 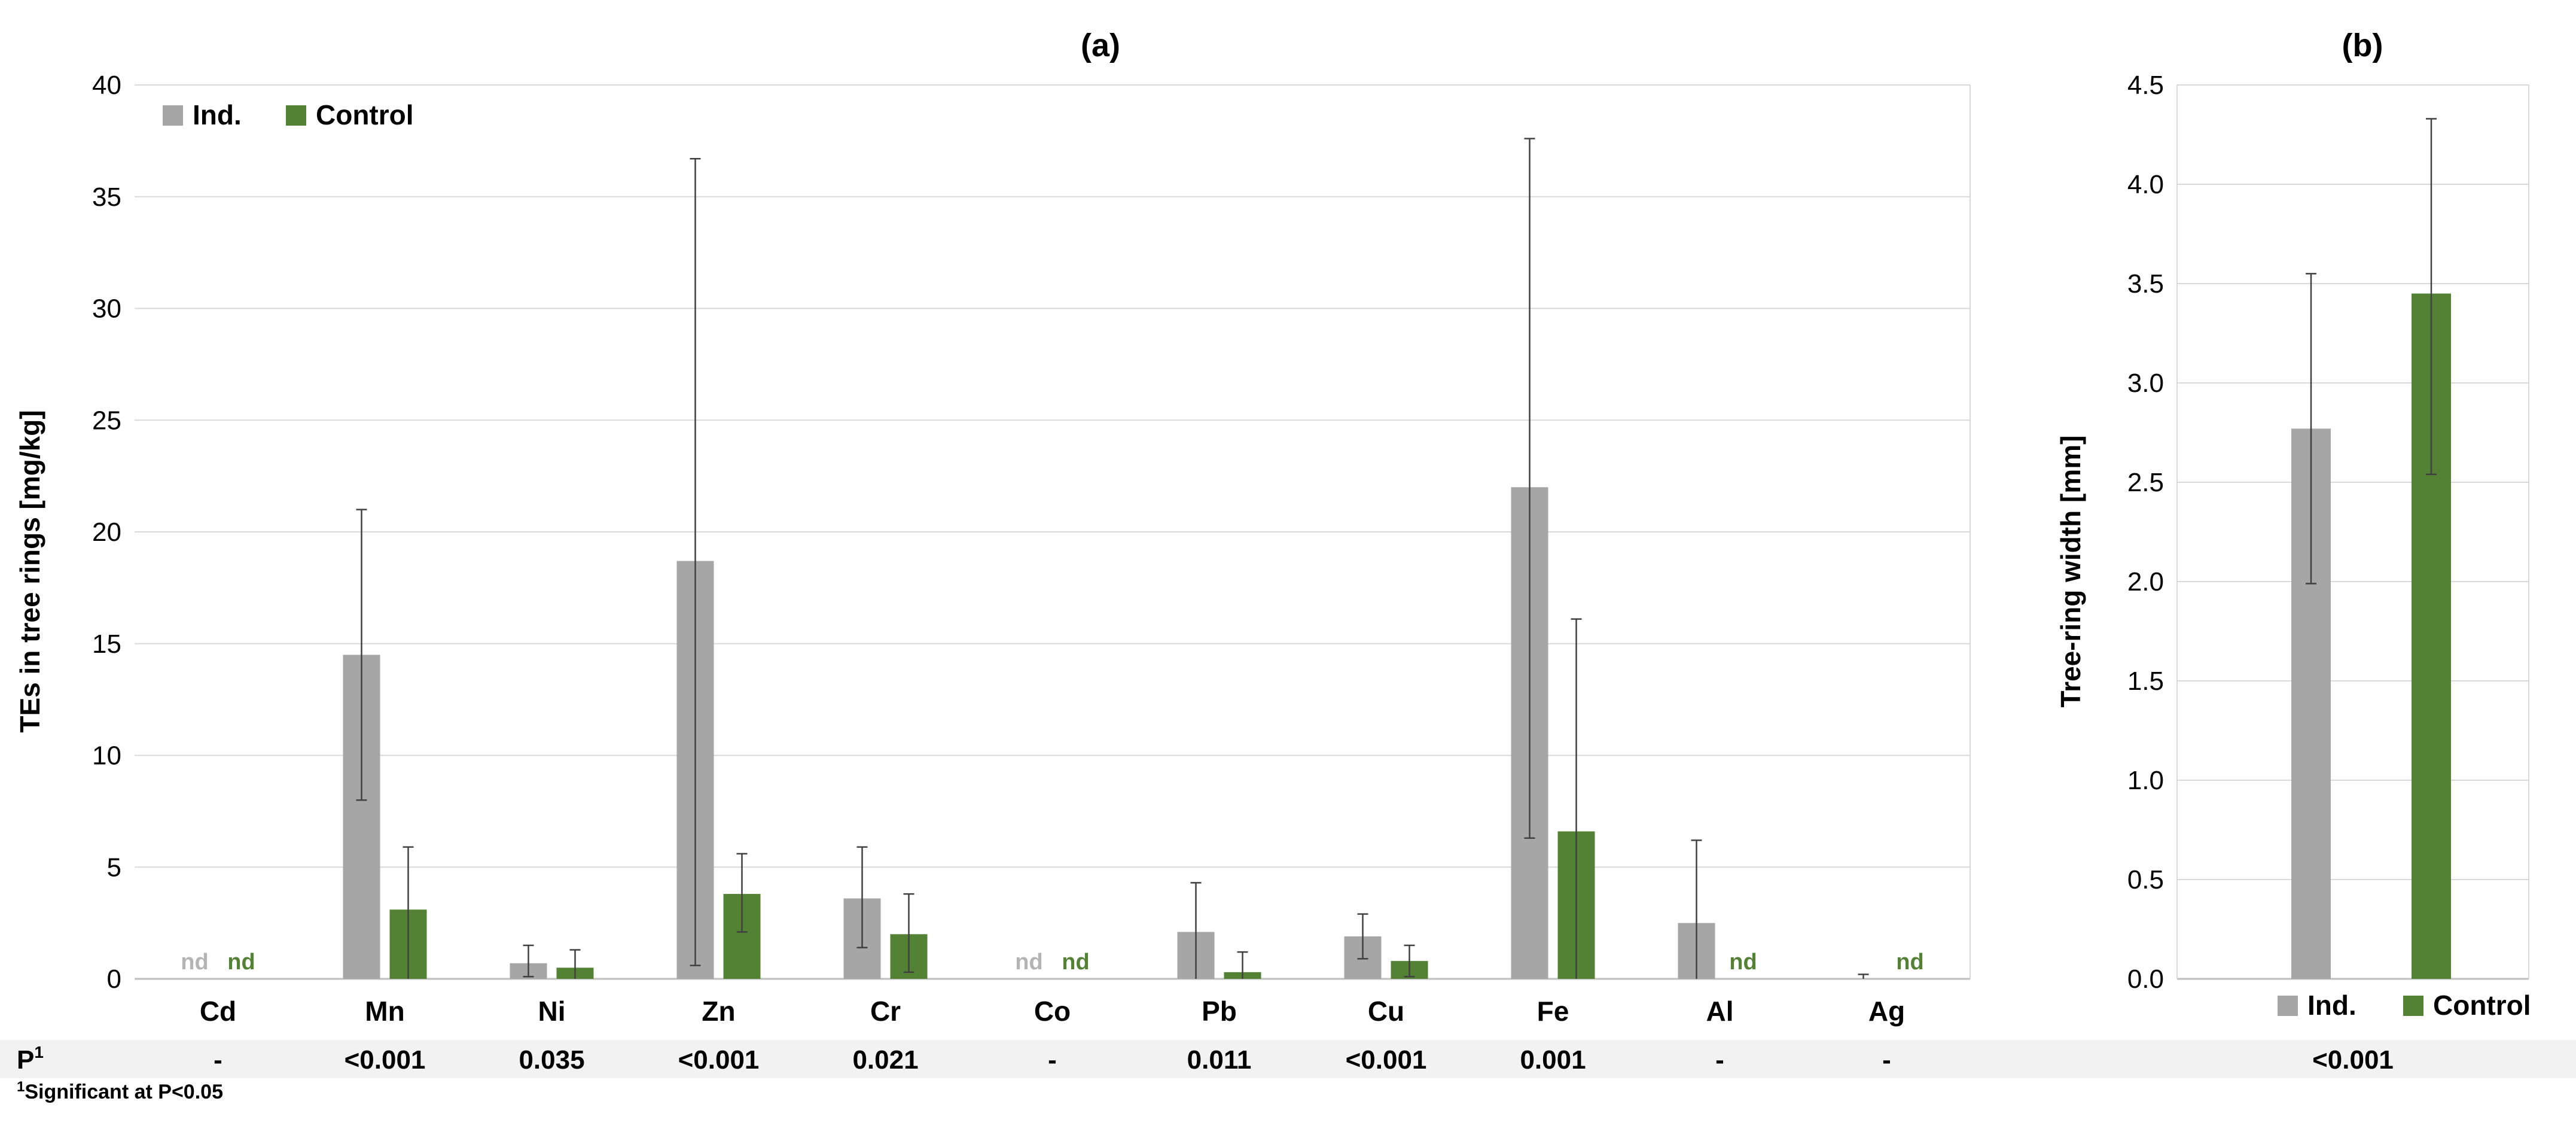 I want to click on panel-a-ytick-label: 10, so click(x=106, y=756).